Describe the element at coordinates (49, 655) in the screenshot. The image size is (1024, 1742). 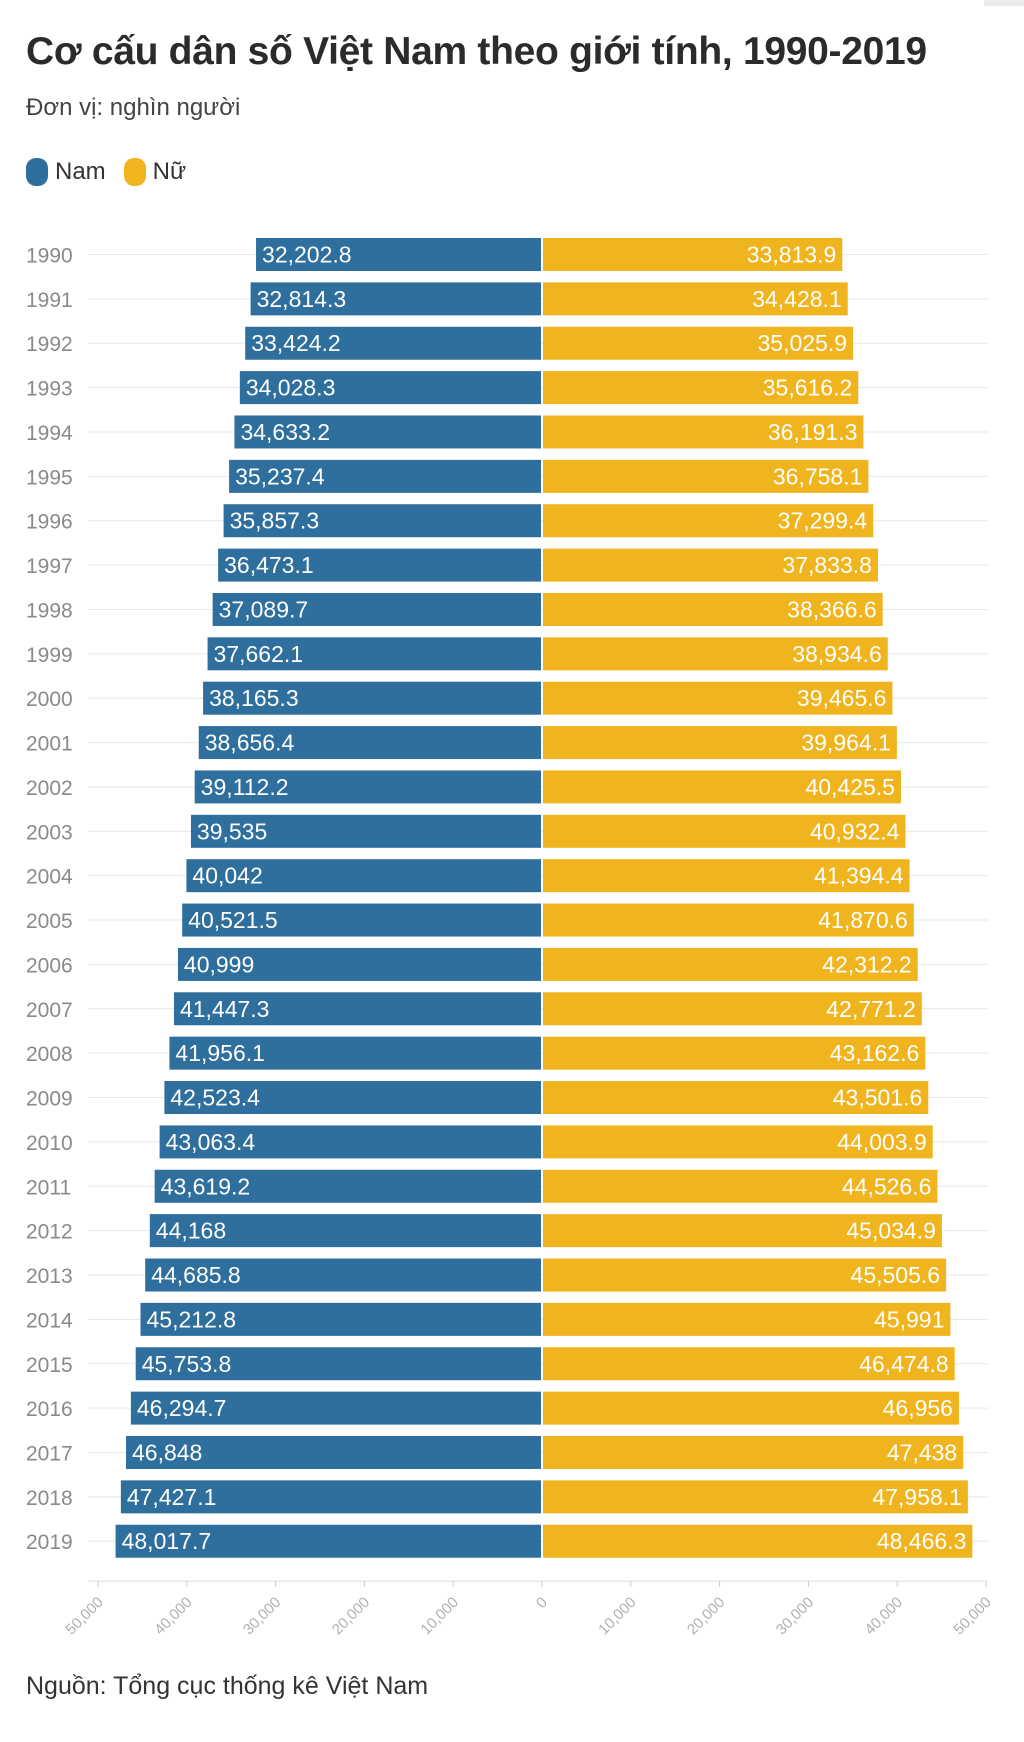
I see `year-label: 1999` at that location.